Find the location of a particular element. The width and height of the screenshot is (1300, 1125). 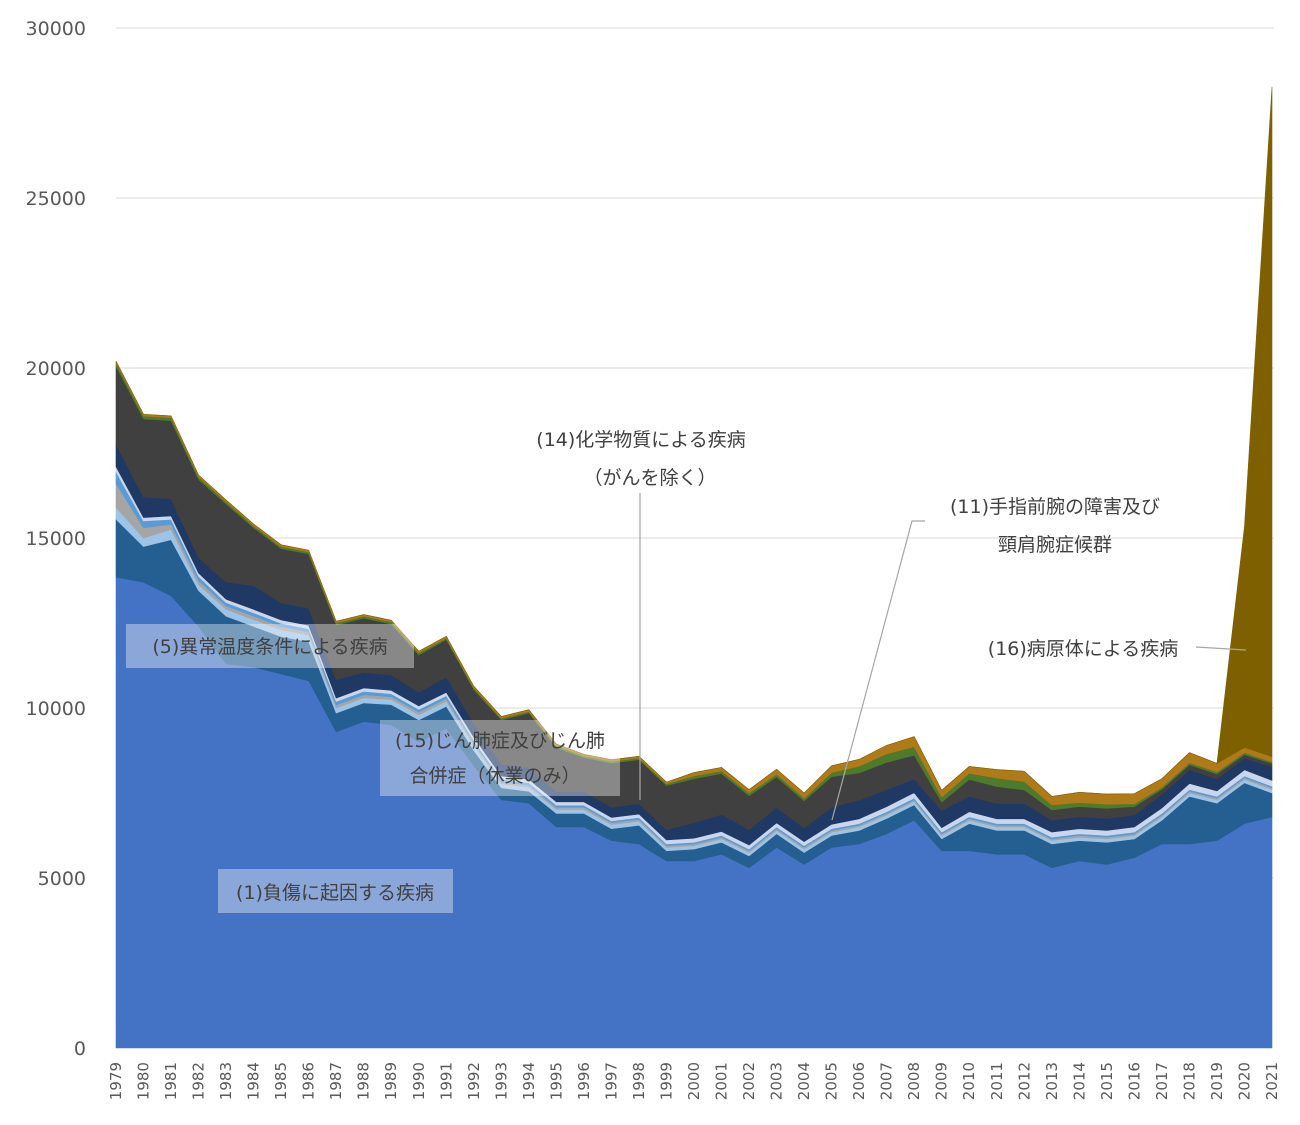

x-tick-label: 1995 is located at coordinates (556, 1081).